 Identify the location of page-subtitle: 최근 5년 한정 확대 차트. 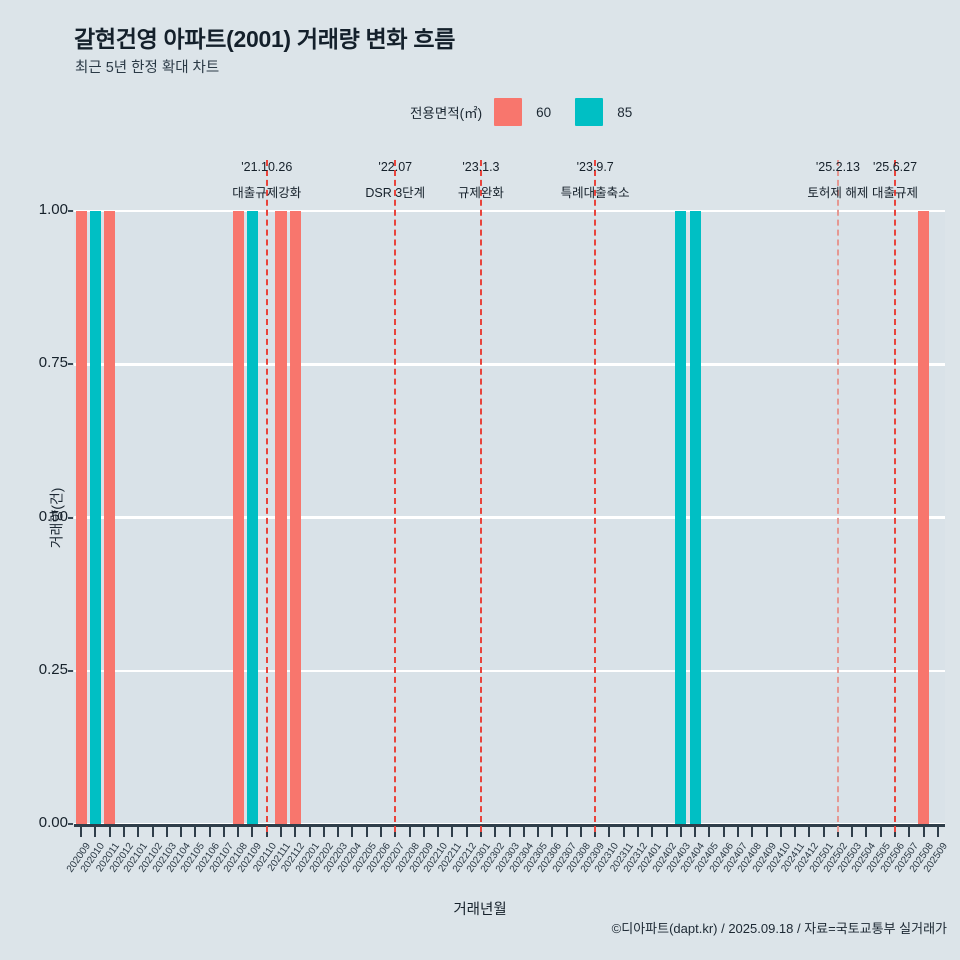
(147, 68).